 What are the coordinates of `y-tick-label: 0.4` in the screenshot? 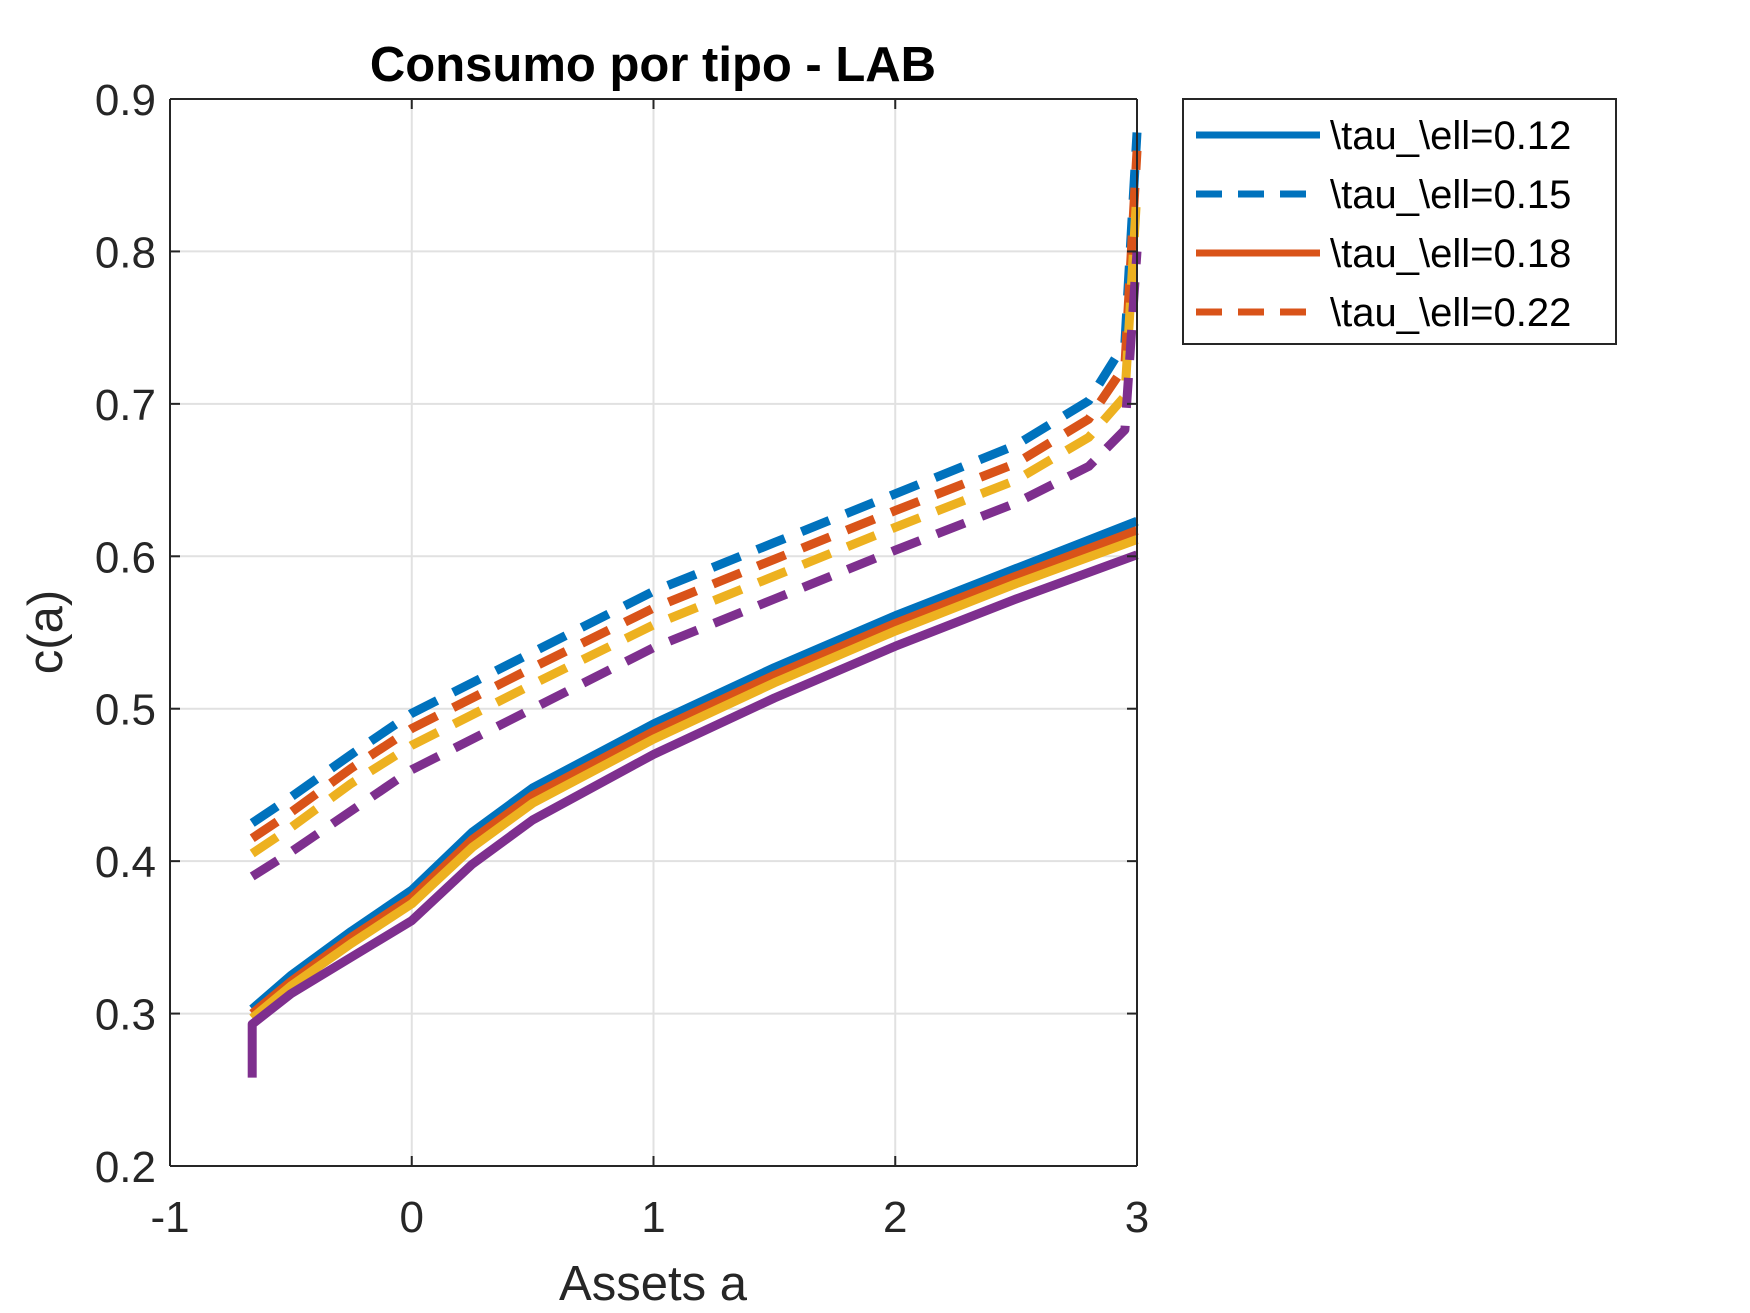 It's located at (125, 862).